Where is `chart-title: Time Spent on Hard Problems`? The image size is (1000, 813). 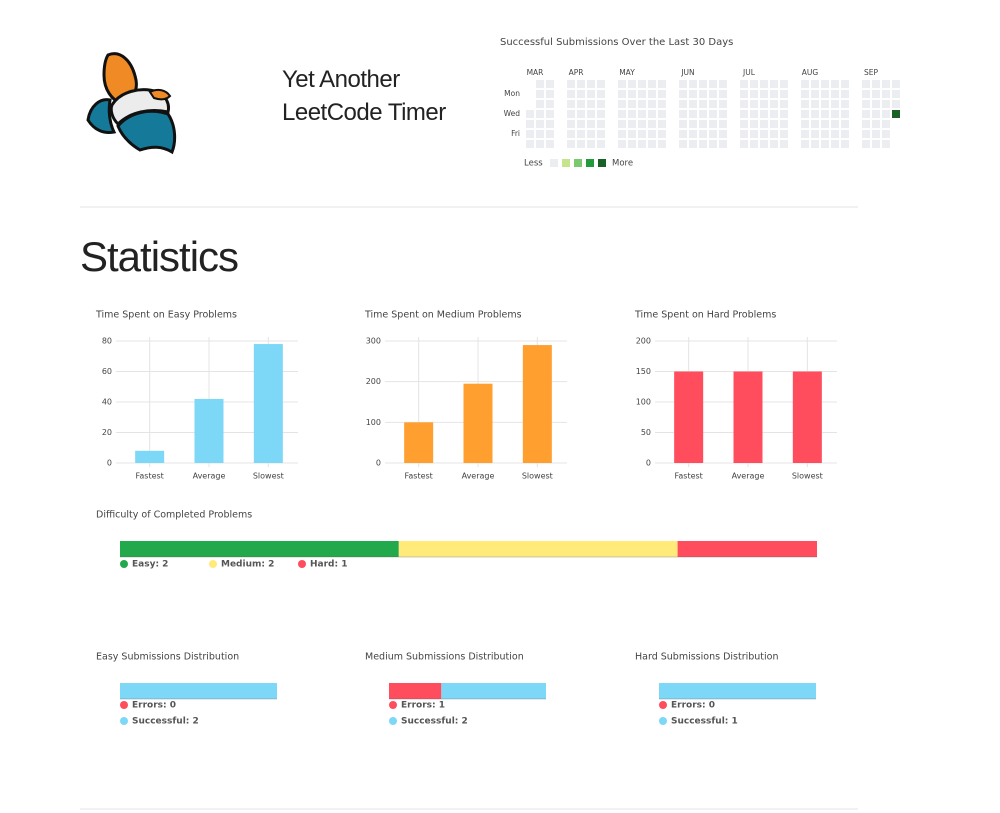
chart-title: Time Spent on Hard Problems is located at coordinates (705, 315).